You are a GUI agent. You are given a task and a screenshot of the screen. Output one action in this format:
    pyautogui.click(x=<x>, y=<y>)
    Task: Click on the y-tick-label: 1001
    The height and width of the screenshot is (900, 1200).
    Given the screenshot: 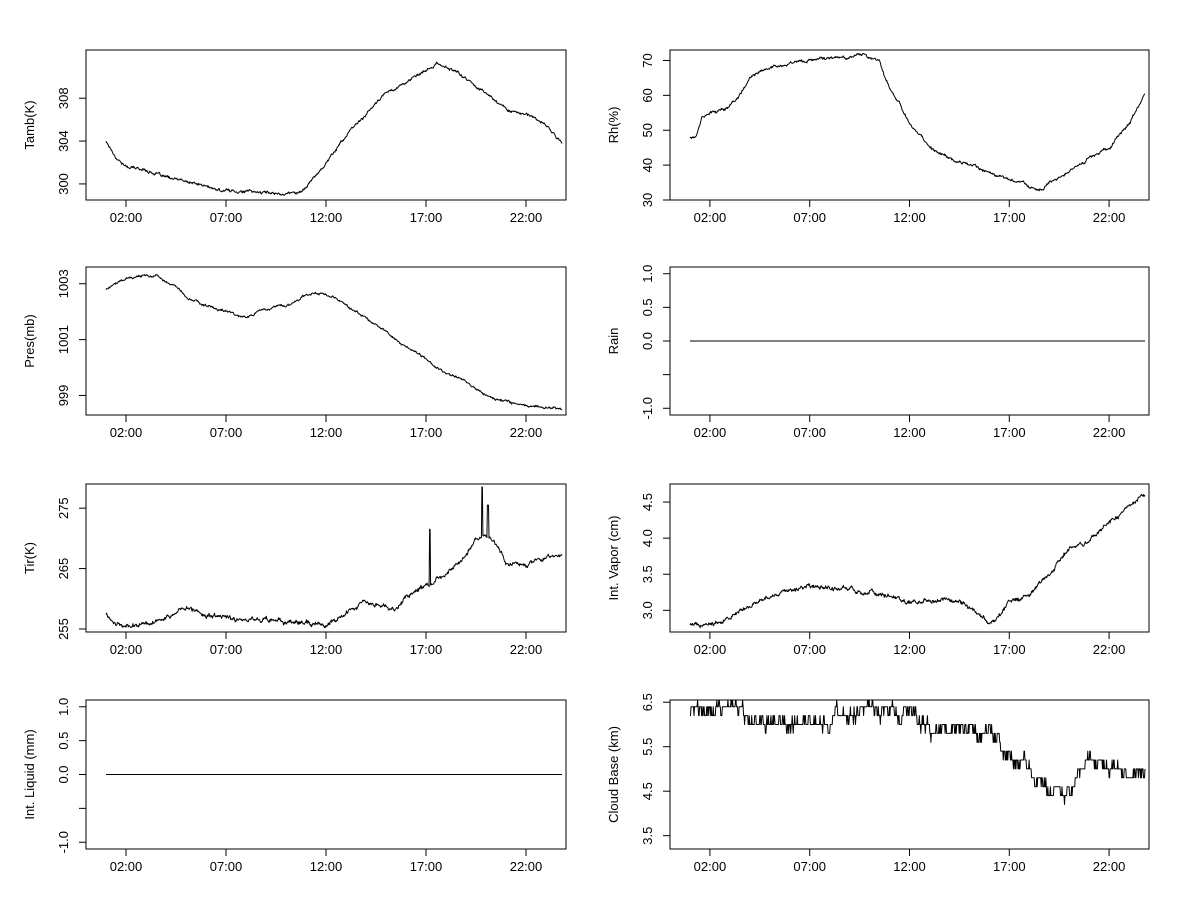 What is the action you would take?
    pyautogui.click(x=63, y=339)
    